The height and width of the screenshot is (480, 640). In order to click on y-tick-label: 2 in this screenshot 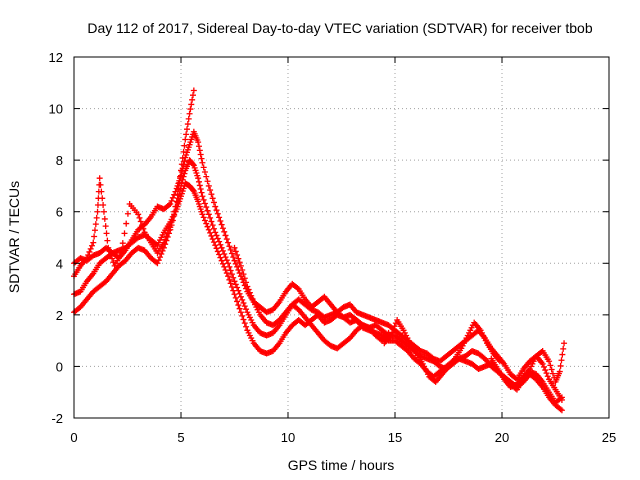, I will do `click(59, 315)`.